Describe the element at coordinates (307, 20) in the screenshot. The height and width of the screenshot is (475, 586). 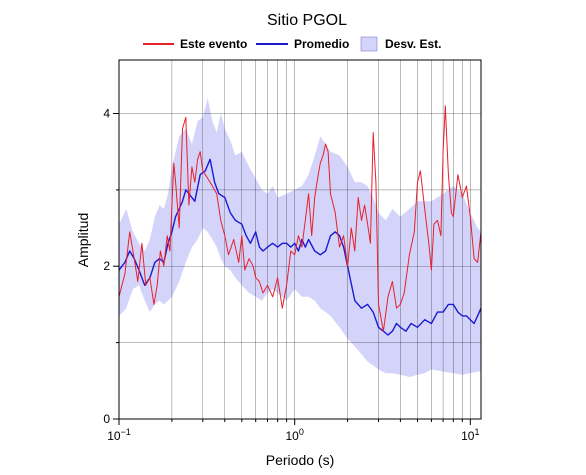
I see `chart-title: Sitio PGOL` at that location.